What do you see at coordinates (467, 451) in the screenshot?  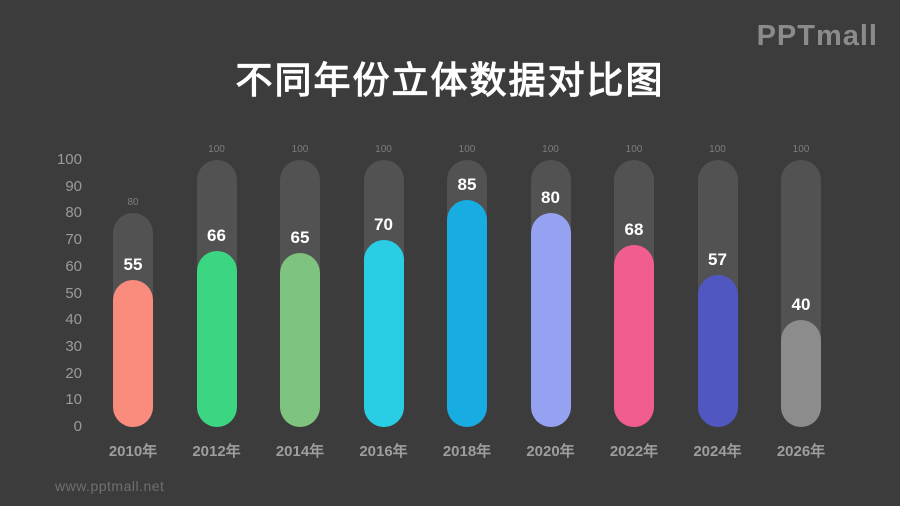 I see `x-axis-label: 2018年` at bounding box center [467, 451].